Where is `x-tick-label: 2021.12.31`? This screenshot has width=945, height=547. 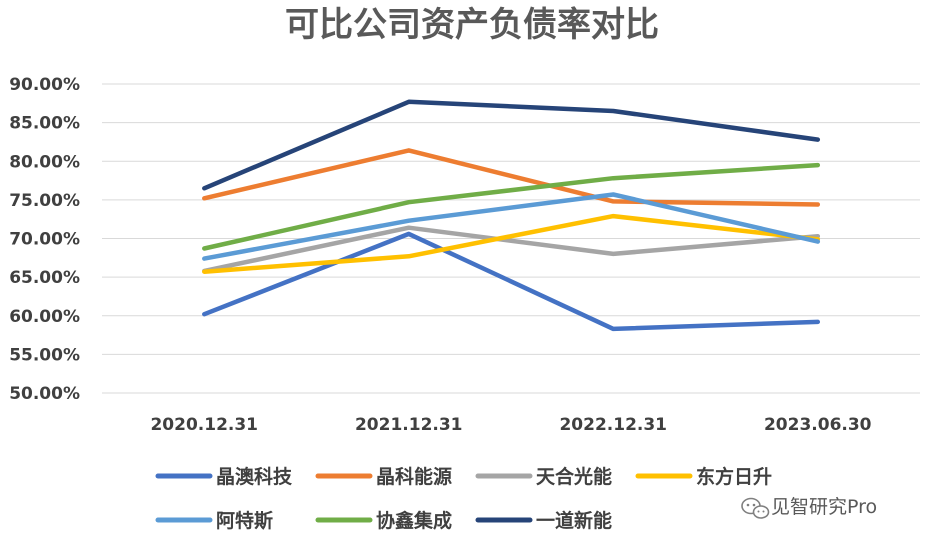 x-tick-label: 2021.12.31 is located at coordinates (409, 425).